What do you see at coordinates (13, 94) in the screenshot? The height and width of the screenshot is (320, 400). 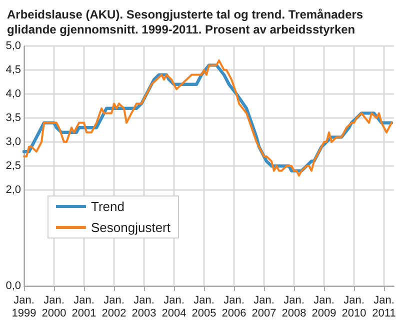 I see `y-tick-label: 4,0` at bounding box center [13, 94].